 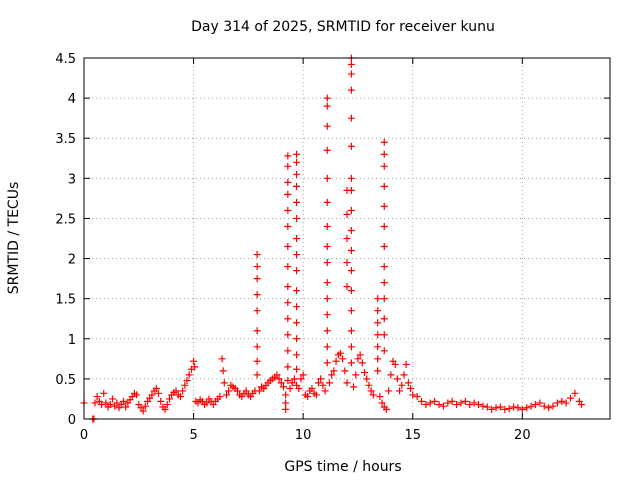 What do you see at coordinates (72, 340) in the screenshot?
I see `y-tick-label: 1` at bounding box center [72, 340].